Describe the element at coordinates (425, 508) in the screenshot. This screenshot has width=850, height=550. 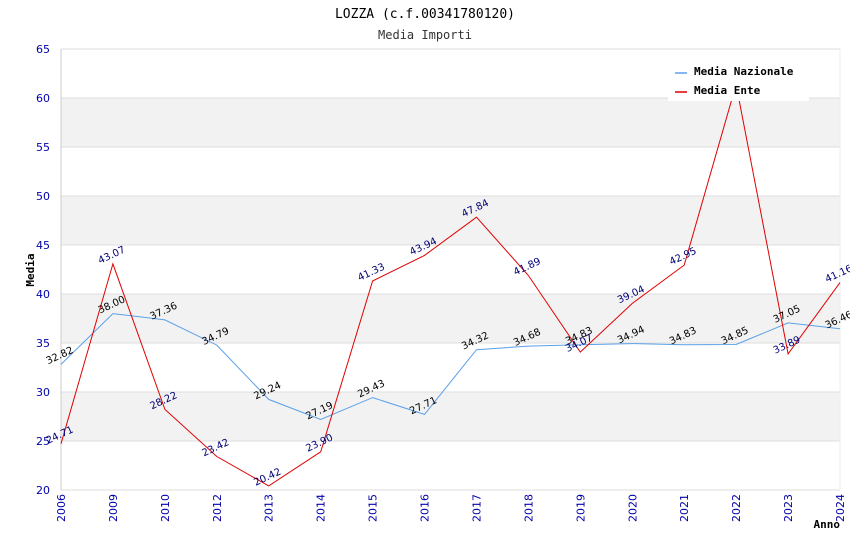
I see `x-tick-label: 2016` at that location.